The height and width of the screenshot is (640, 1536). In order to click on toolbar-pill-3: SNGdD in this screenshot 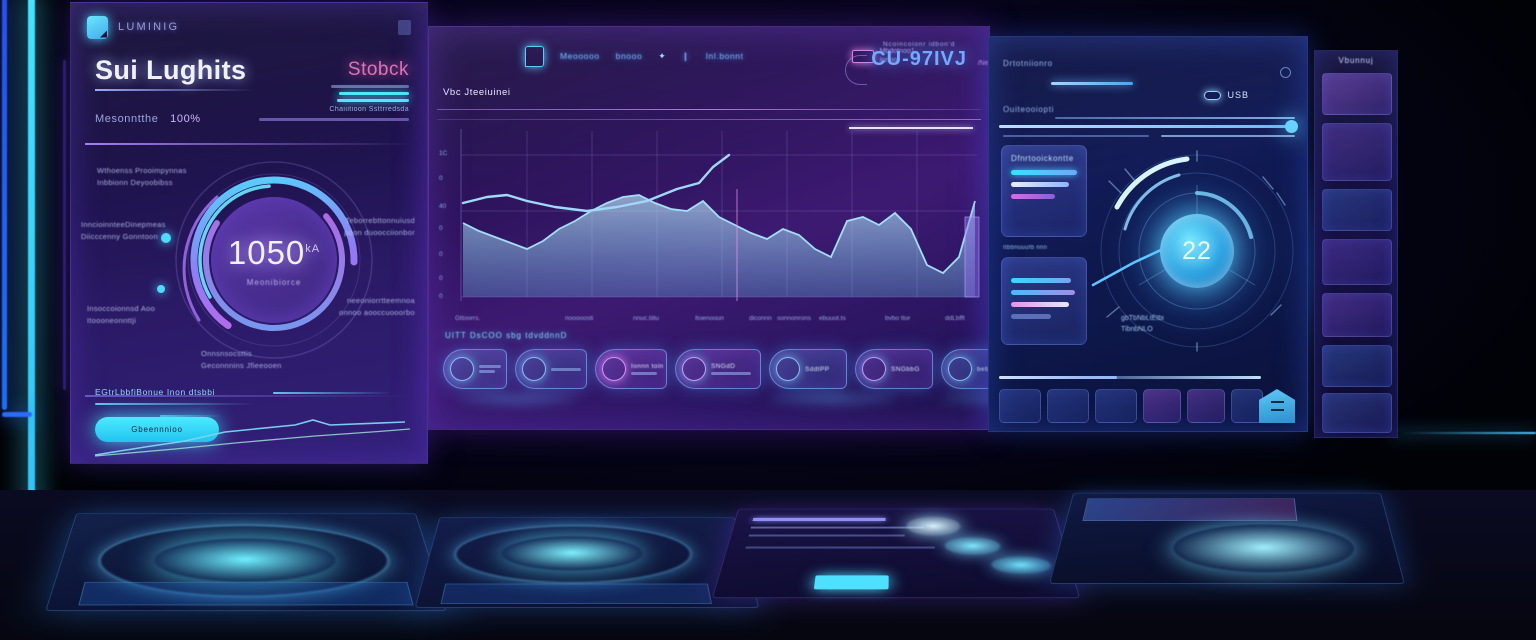, I will do `click(718, 369)`.